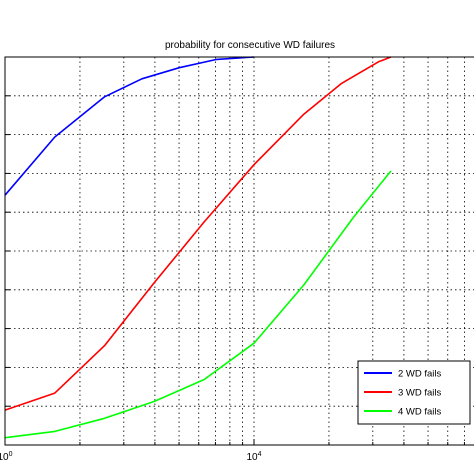  I want to click on x-tick-labels: 10⁰ 10⁴, so click(131, 457).